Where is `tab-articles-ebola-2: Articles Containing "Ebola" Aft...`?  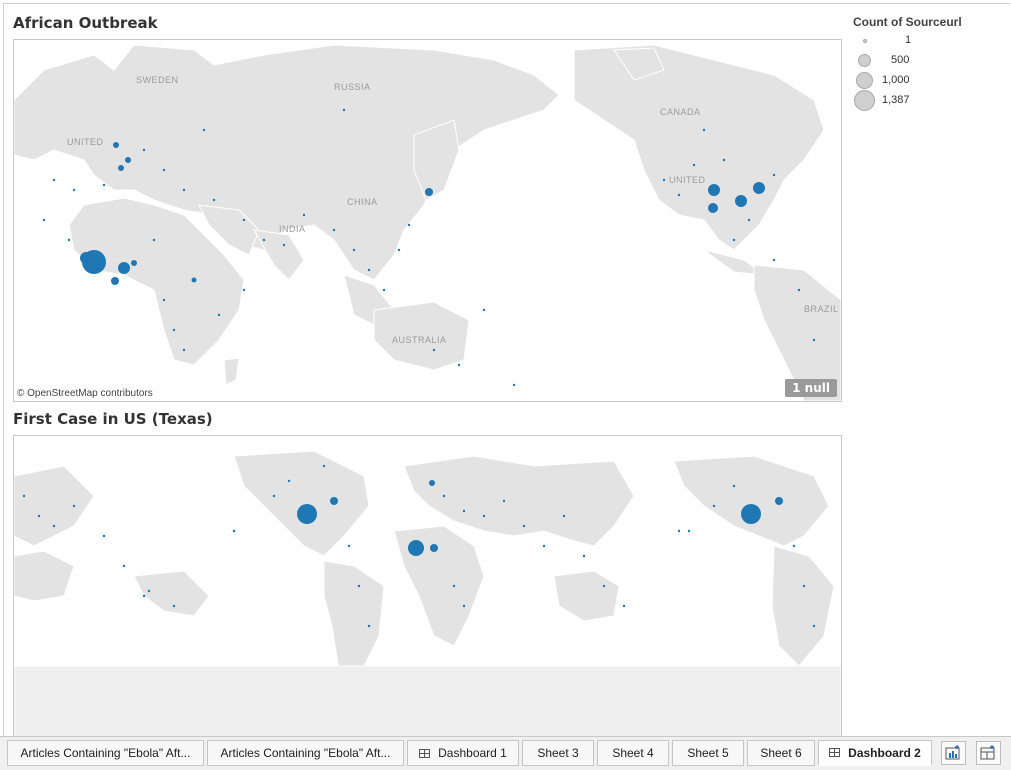
tab-articles-ebola-2: Articles Containing "Ebola" Aft... is located at coordinates (305, 753).